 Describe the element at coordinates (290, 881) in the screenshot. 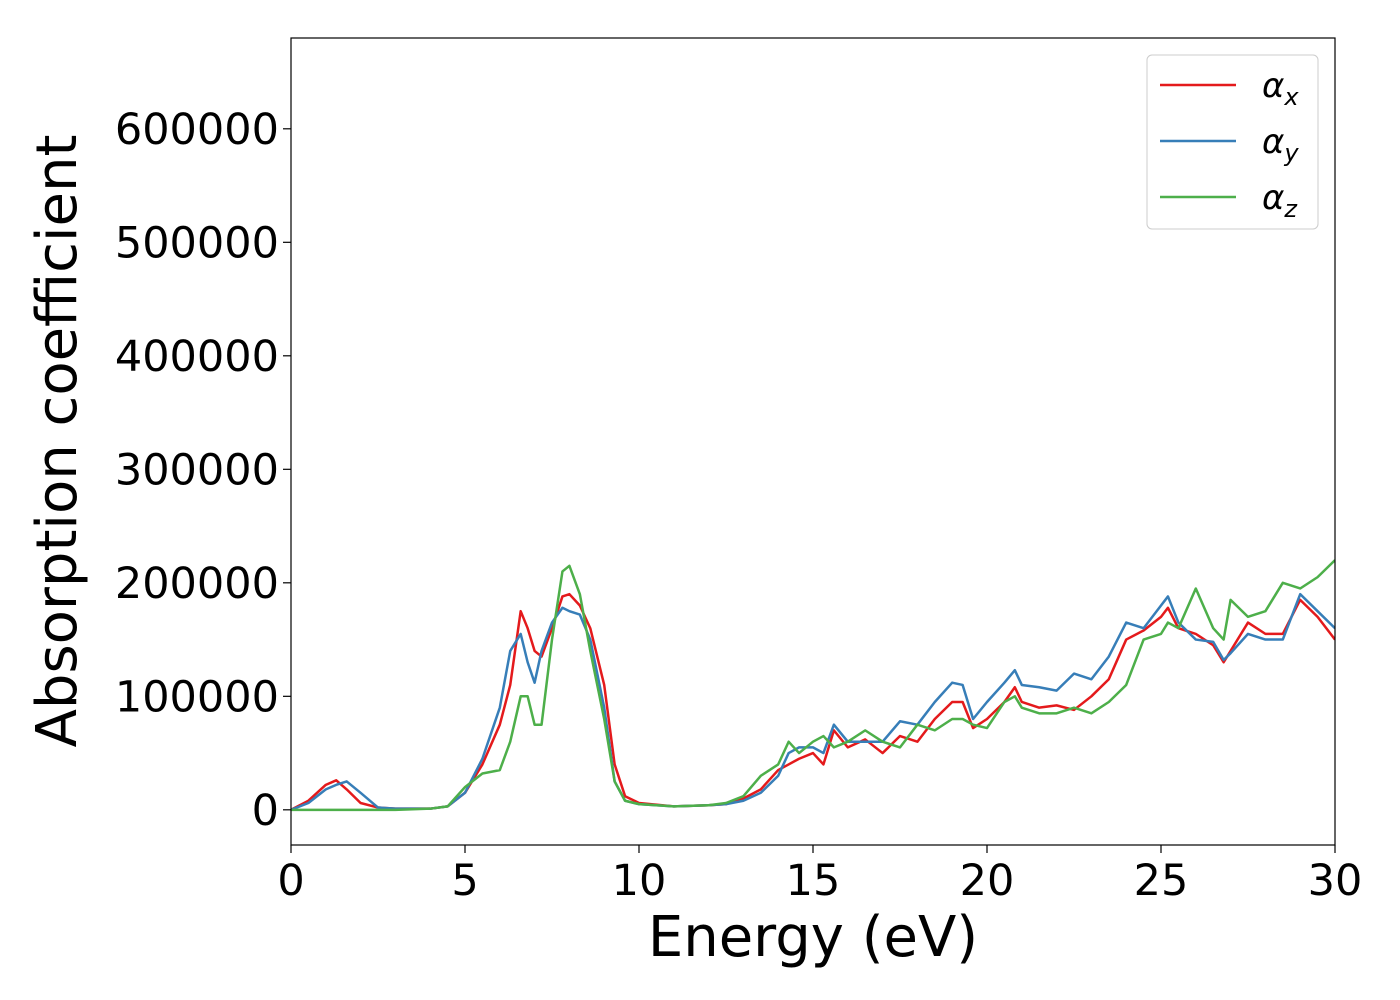

I see `x-tick-label: 0` at that location.